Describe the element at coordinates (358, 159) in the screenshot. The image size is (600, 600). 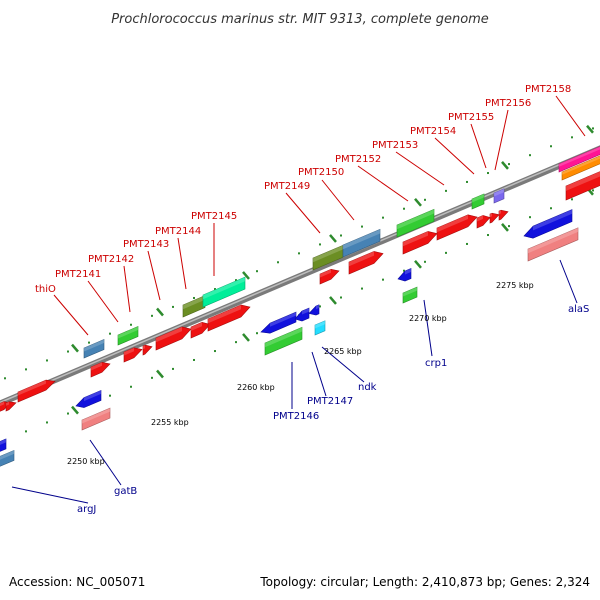
I see `gene-label-pmt2152: PMT2152` at that location.